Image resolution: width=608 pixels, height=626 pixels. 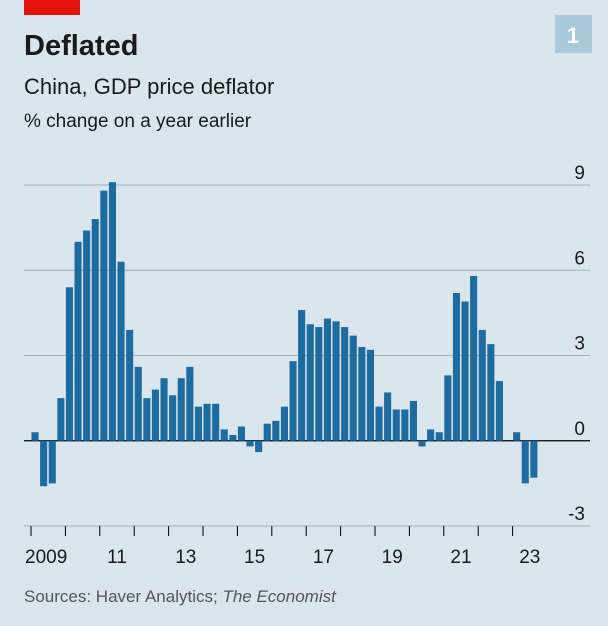 What do you see at coordinates (579, 429) in the screenshot?
I see `y-tick-label: 0` at bounding box center [579, 429].